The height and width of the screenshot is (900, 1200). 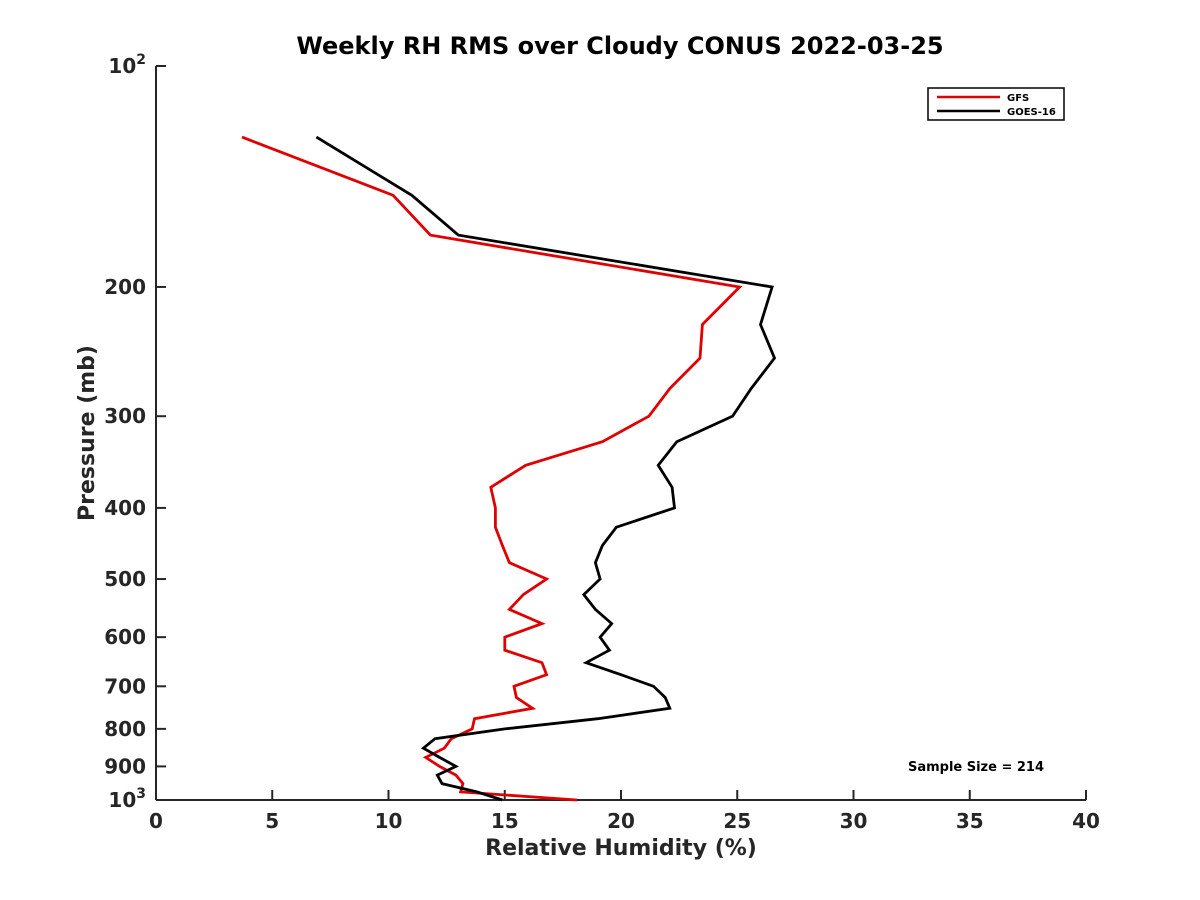 I want to click on y-tick-label: 600, so click(x=125, y=637).